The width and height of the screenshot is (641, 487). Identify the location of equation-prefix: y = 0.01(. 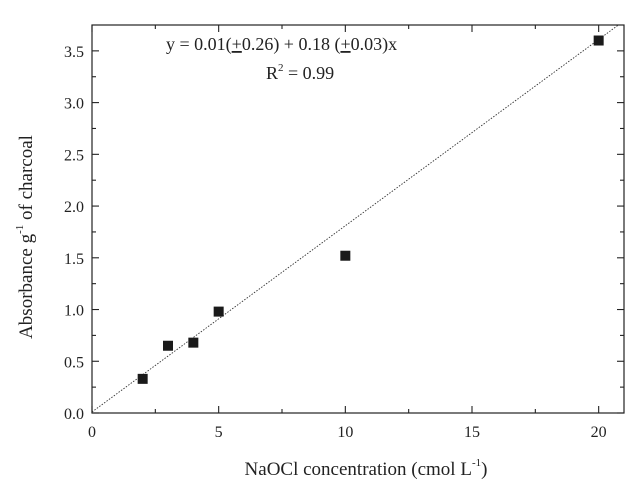
(199, 44).